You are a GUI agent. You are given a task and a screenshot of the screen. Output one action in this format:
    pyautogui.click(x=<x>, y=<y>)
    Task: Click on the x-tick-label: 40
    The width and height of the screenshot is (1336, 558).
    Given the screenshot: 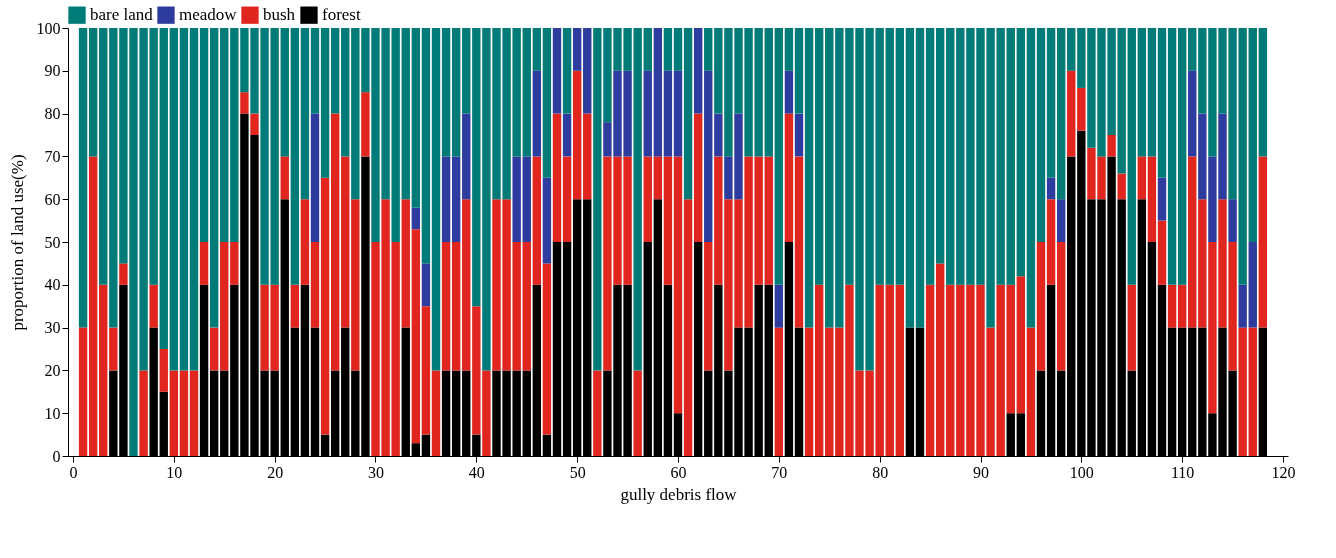 What is the action you would take?
    pyautogui.click(x=476, y=472)
    